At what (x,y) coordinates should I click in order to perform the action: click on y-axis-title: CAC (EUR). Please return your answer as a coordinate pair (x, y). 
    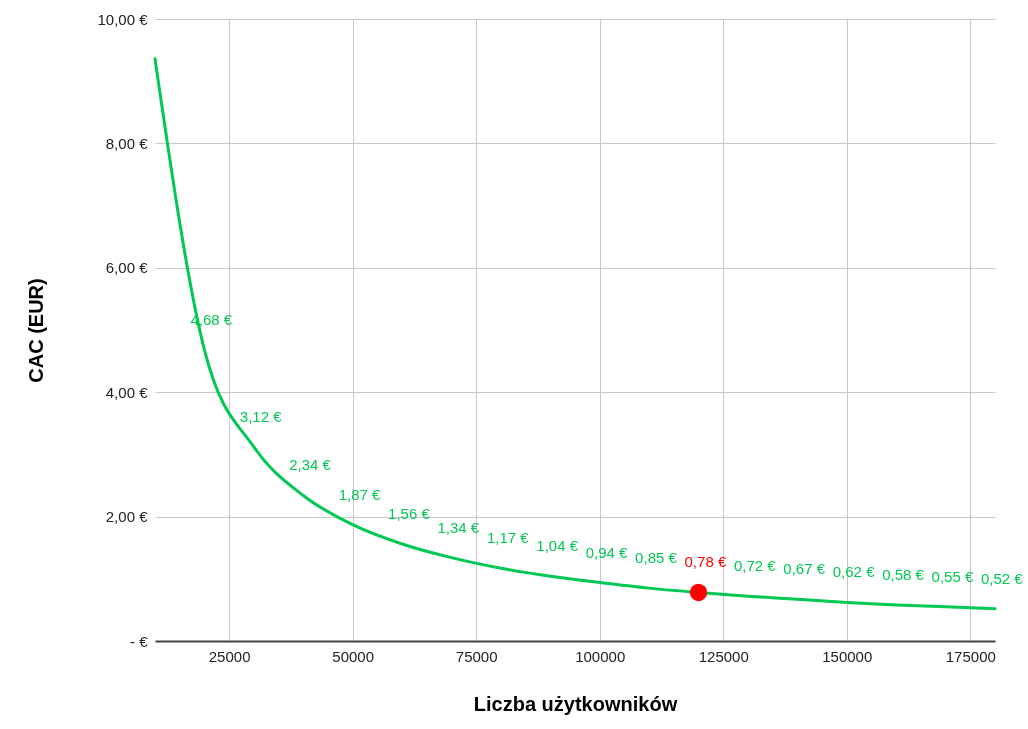
    Looking at the image, I should click on (36, 330).